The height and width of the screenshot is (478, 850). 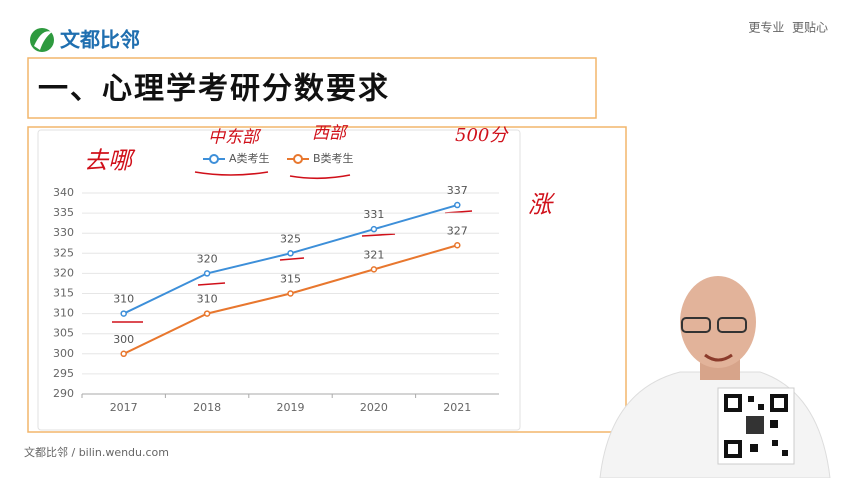 What do you see at coordinates (110, 161) in the screenshot?
I see `handwritten-note: 去哪` at bounding box center [110, 161].